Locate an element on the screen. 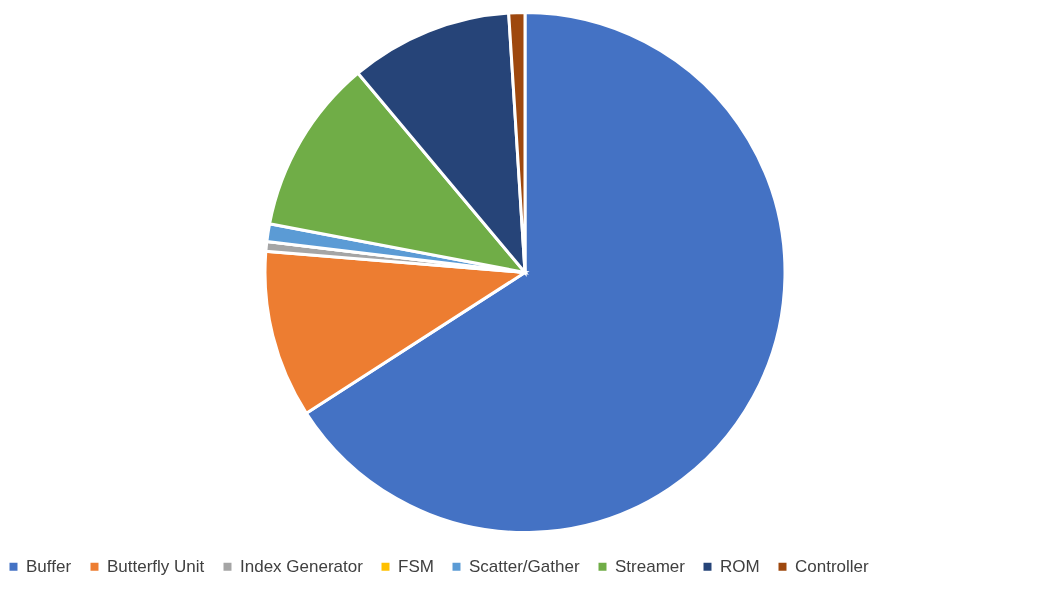  legend-label: Butterfly Unit is located at coordinates (156, 566).